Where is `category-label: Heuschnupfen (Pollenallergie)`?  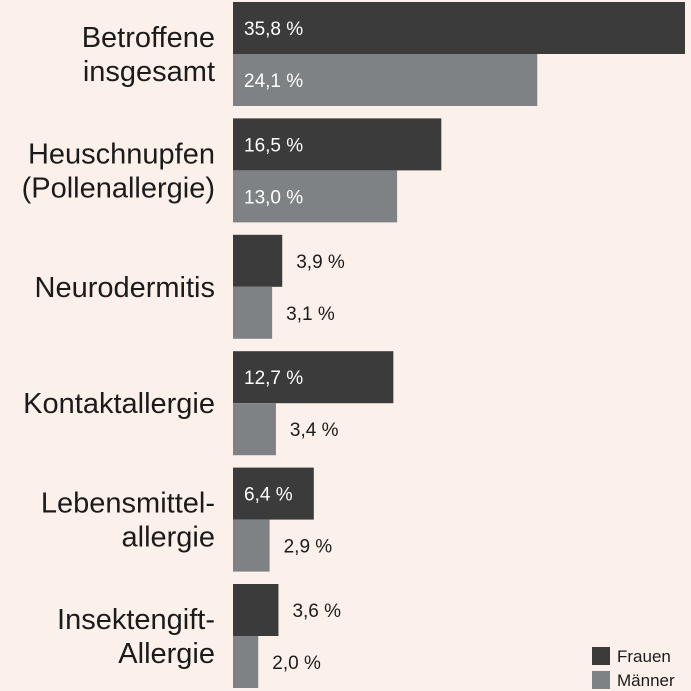 category-label: Heuschnupfen (Pollenallergie) is located at coordinates (118, 171).